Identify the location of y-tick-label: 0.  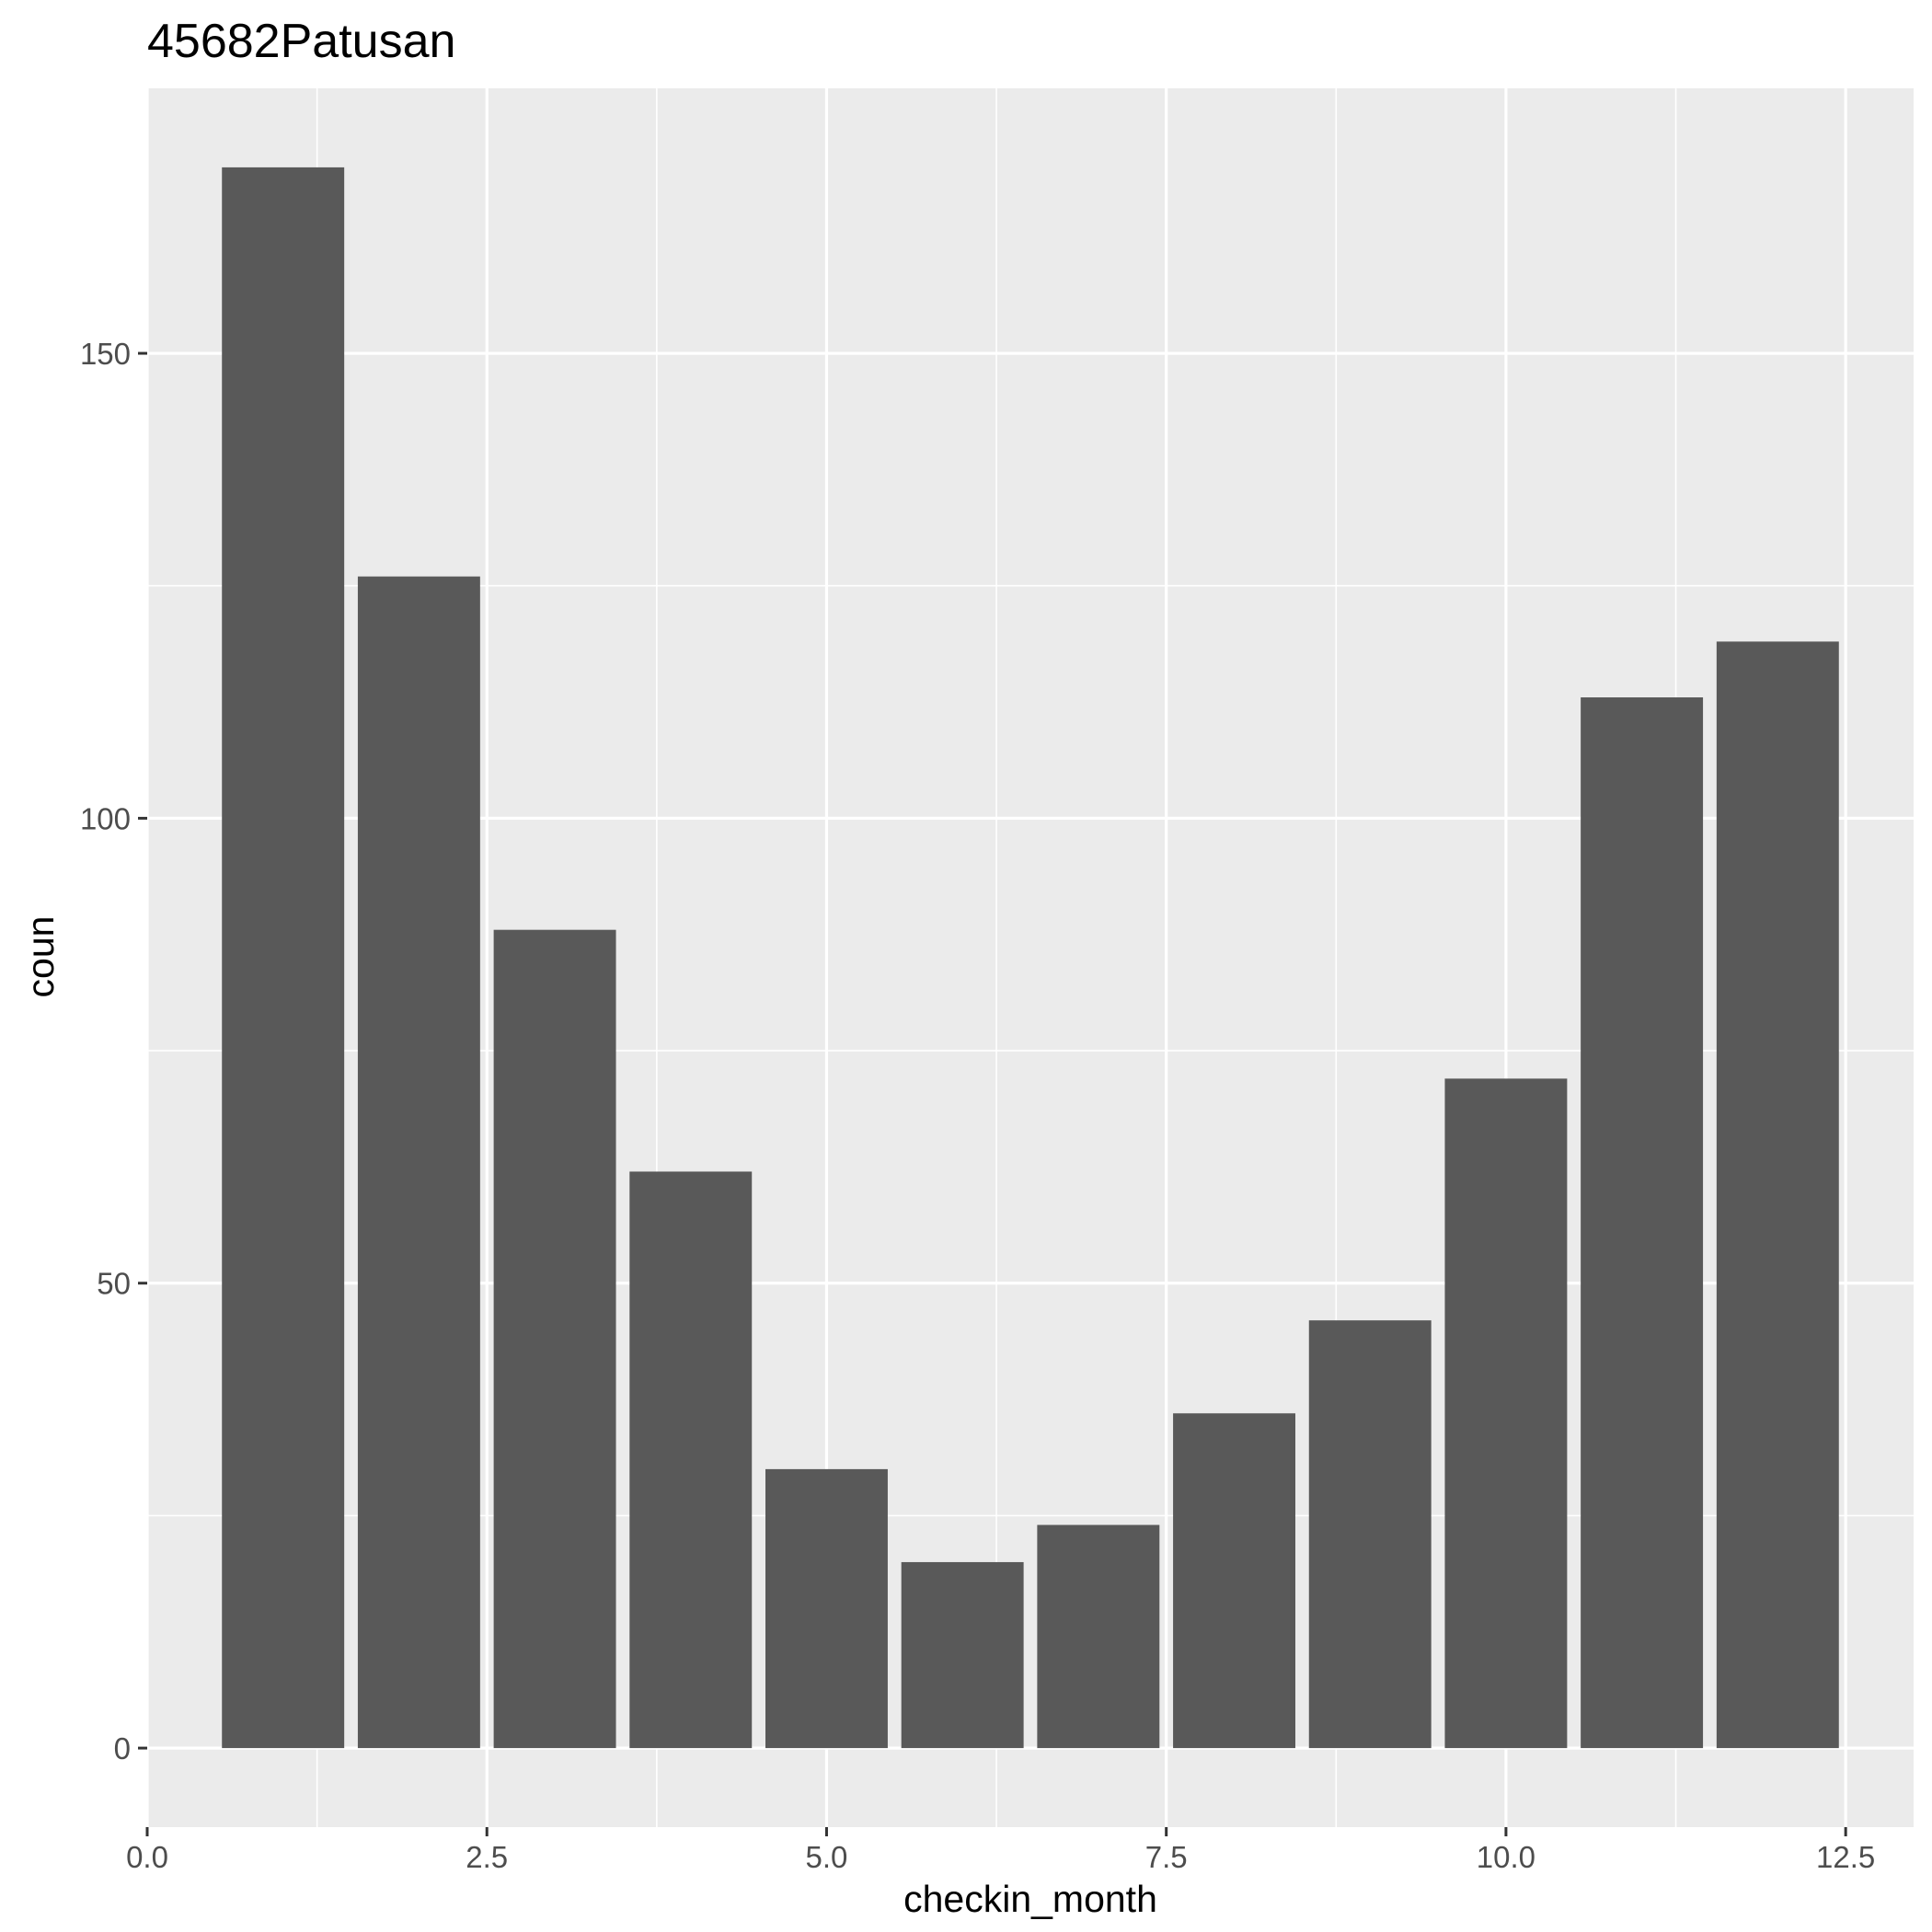
(122, 1748).